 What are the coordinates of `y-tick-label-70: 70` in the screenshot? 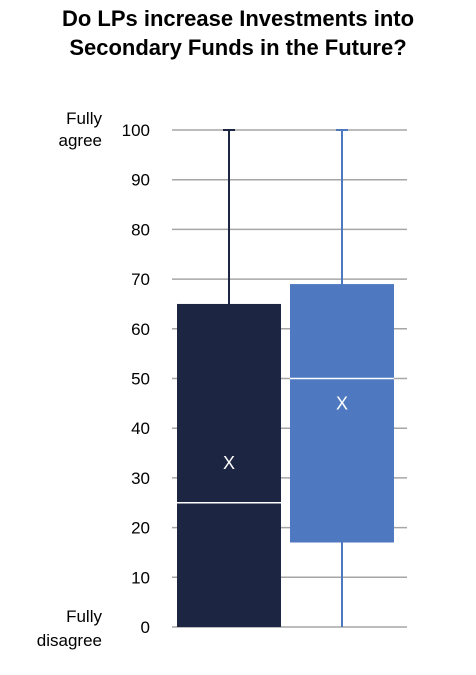 It's located at (140, 279).